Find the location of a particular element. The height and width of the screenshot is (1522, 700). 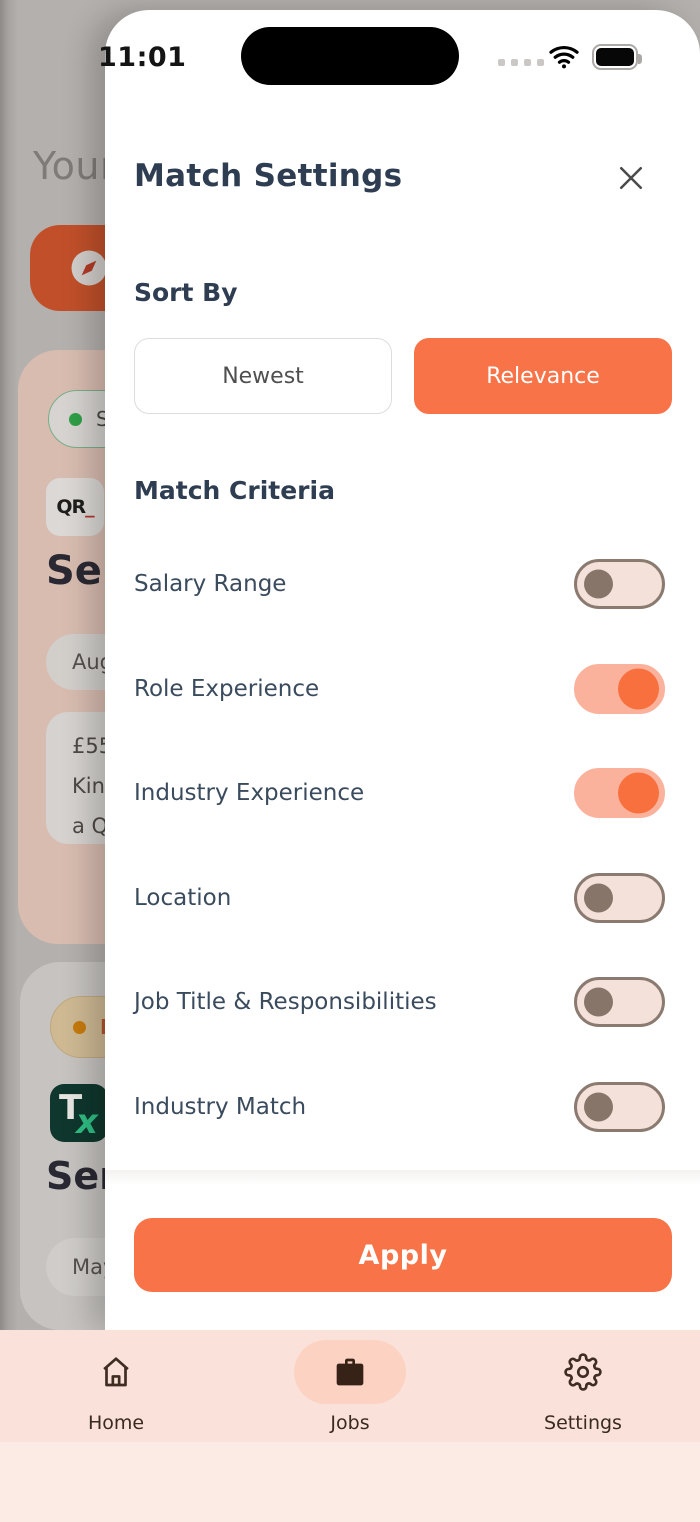

sort-option-newest: Newest is located at coordinates (263, 376).